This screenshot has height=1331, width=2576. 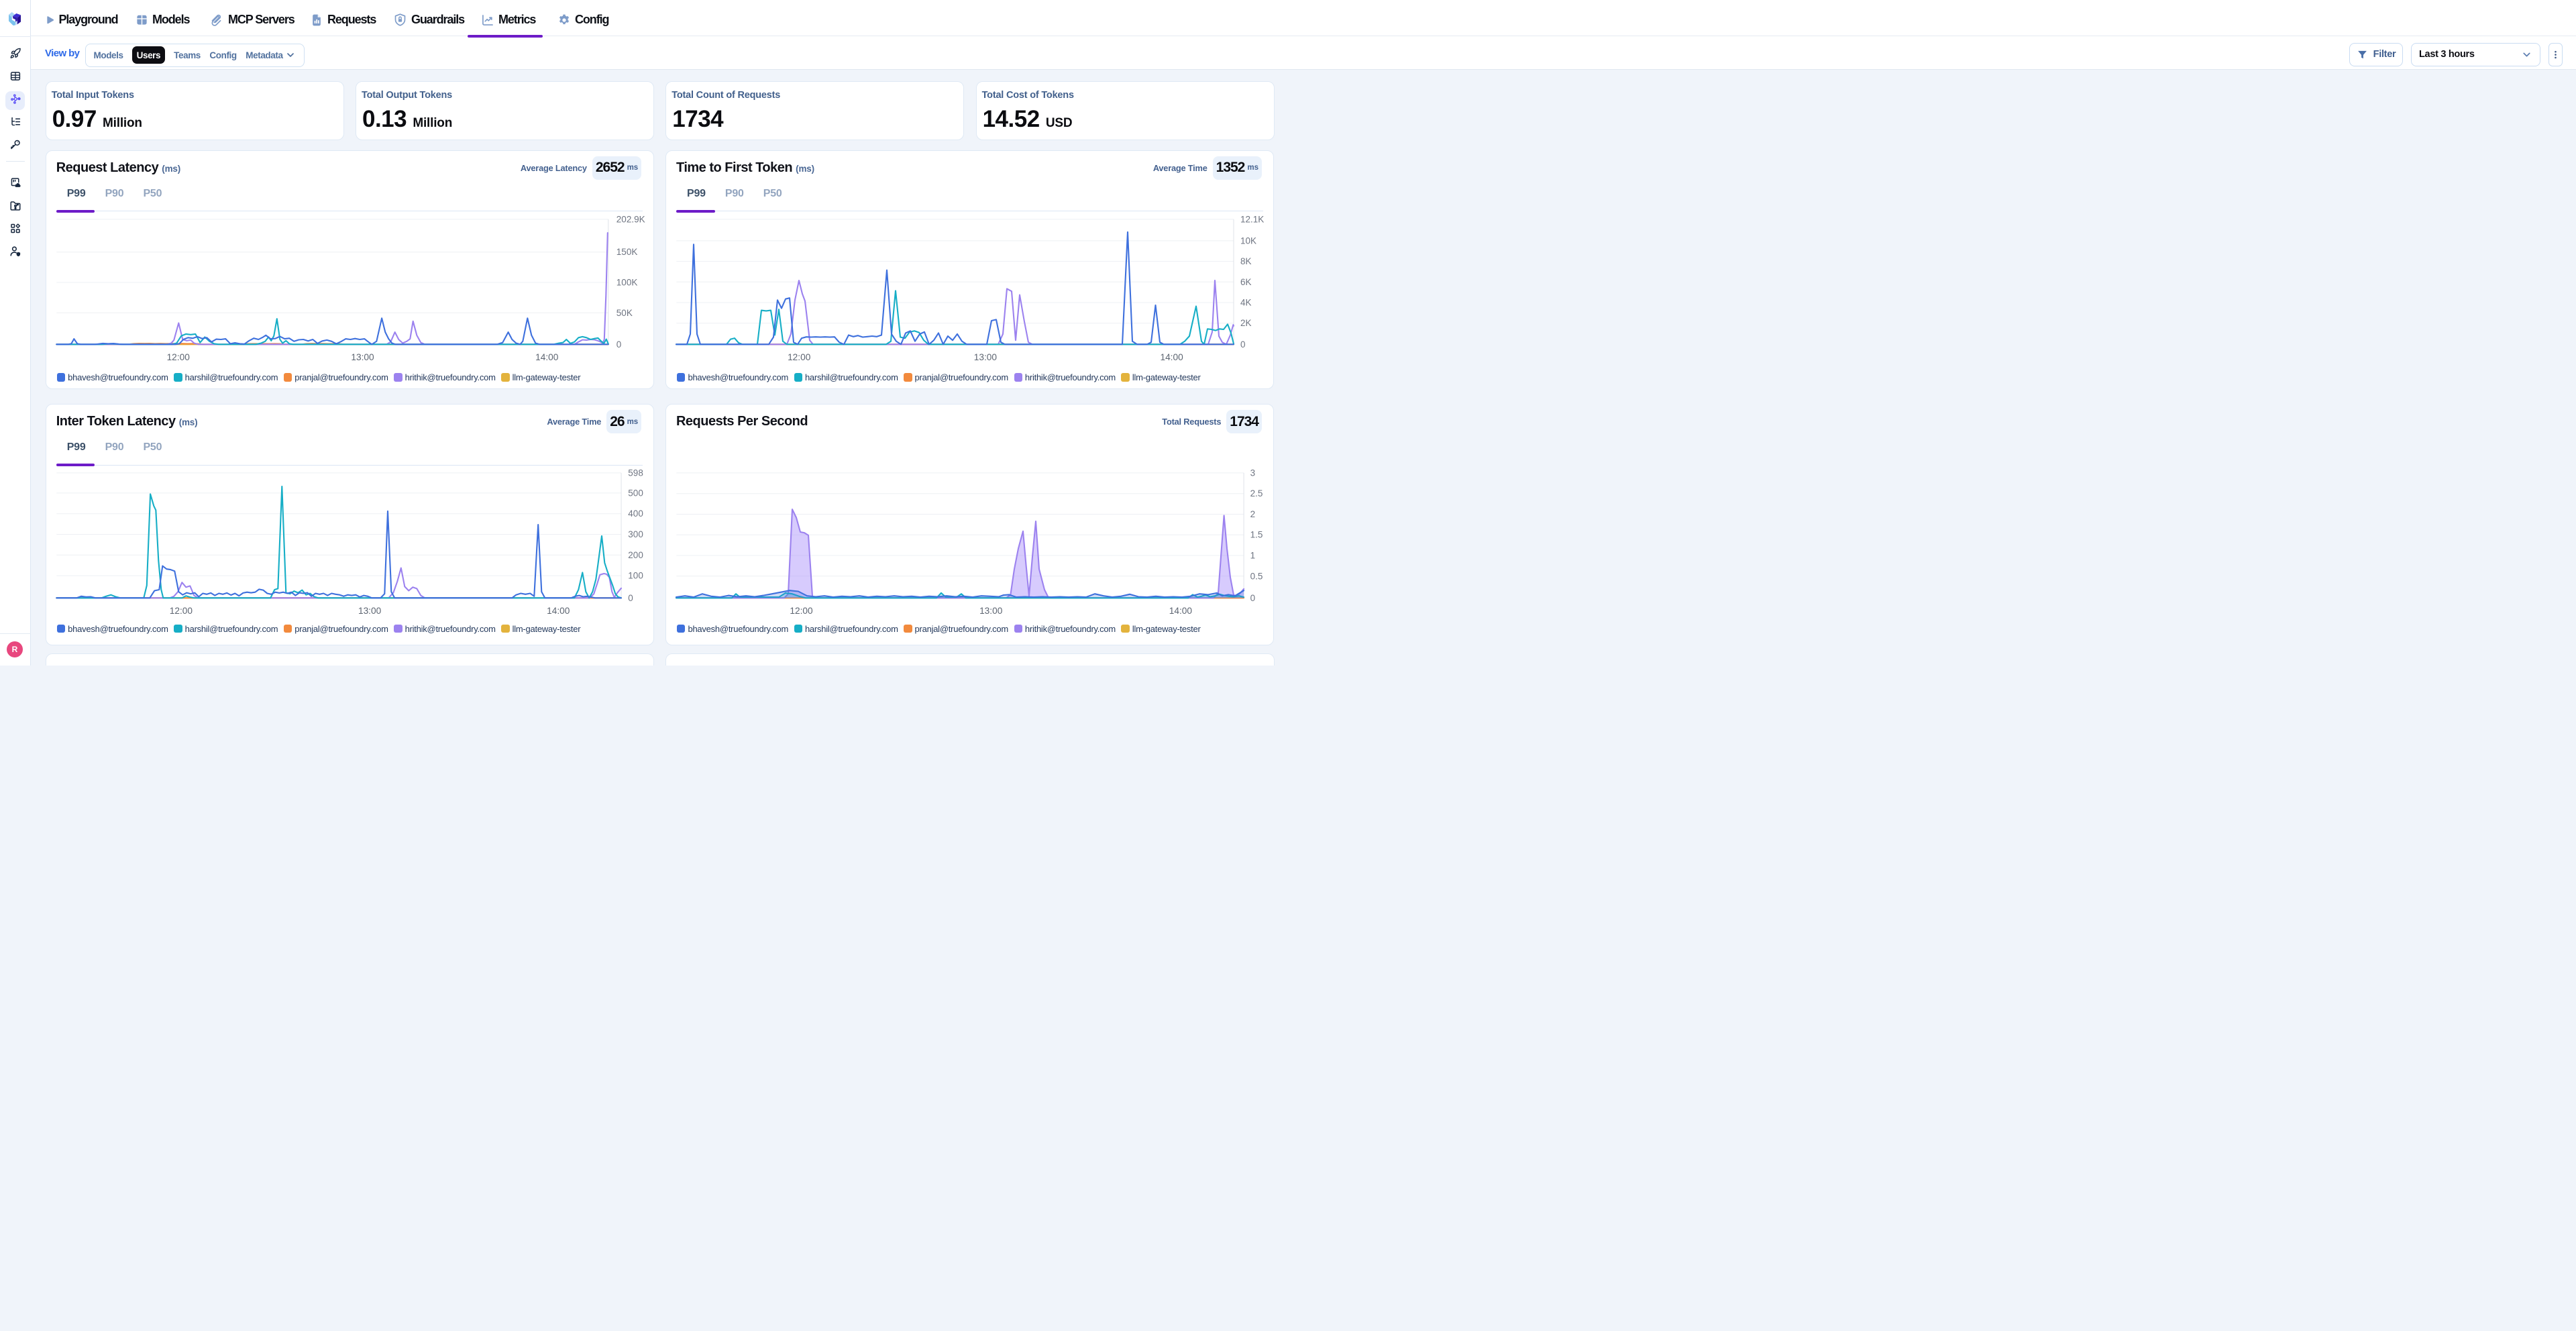 What do you see at coordinates (630, 219) in the screenshot?
I see `svg-text: 202.9K` at bounding box center [630, 219].